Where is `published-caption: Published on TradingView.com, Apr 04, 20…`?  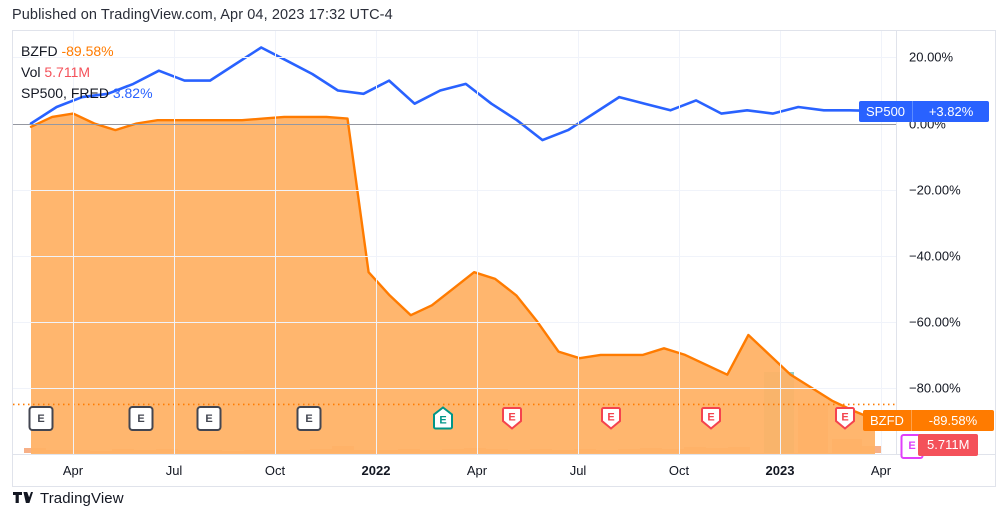 published-caption: Published on TradingView.com, Apr 04, 20… is located at coordinates (202, 15).